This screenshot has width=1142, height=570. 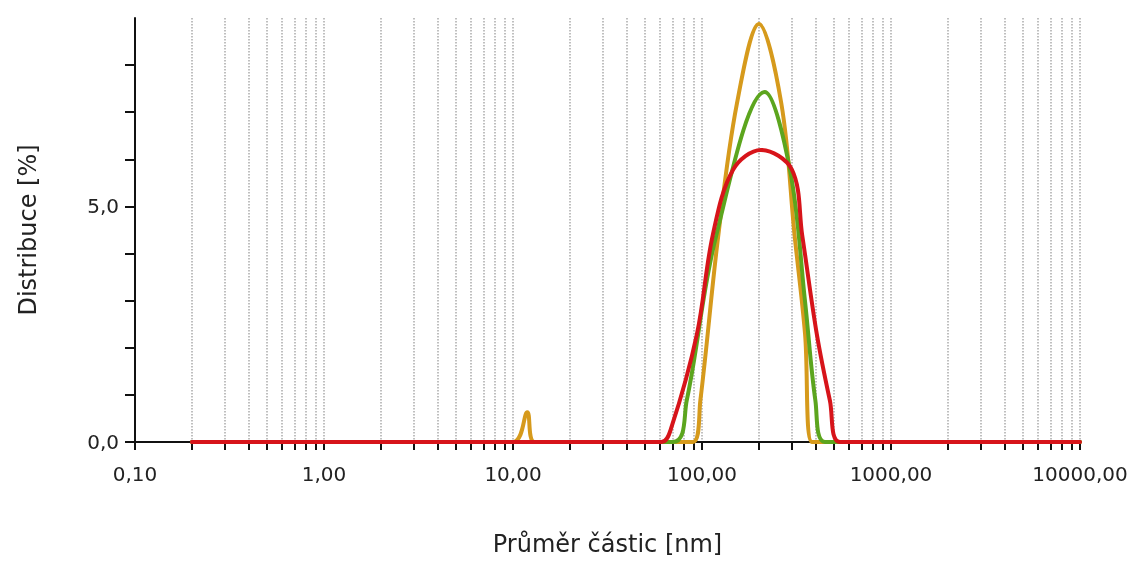 I want to click on y-tick-label: 0,0, so click(x=103, y=442).